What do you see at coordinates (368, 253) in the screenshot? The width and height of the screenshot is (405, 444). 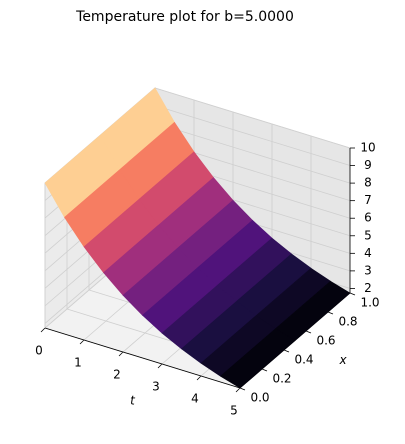 I see `z-tick-label: 4` at bounding box center [368, 253].